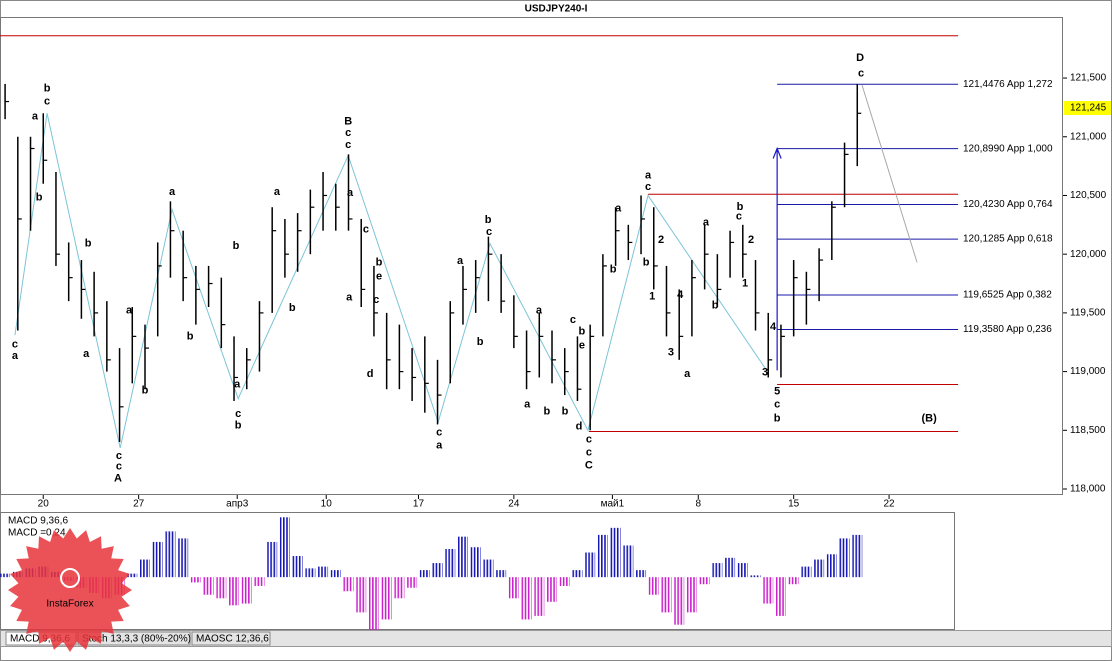  Describe the element at coordinates (514, 504) in the screenshot. I see `x-tick-label: 24` at that location.